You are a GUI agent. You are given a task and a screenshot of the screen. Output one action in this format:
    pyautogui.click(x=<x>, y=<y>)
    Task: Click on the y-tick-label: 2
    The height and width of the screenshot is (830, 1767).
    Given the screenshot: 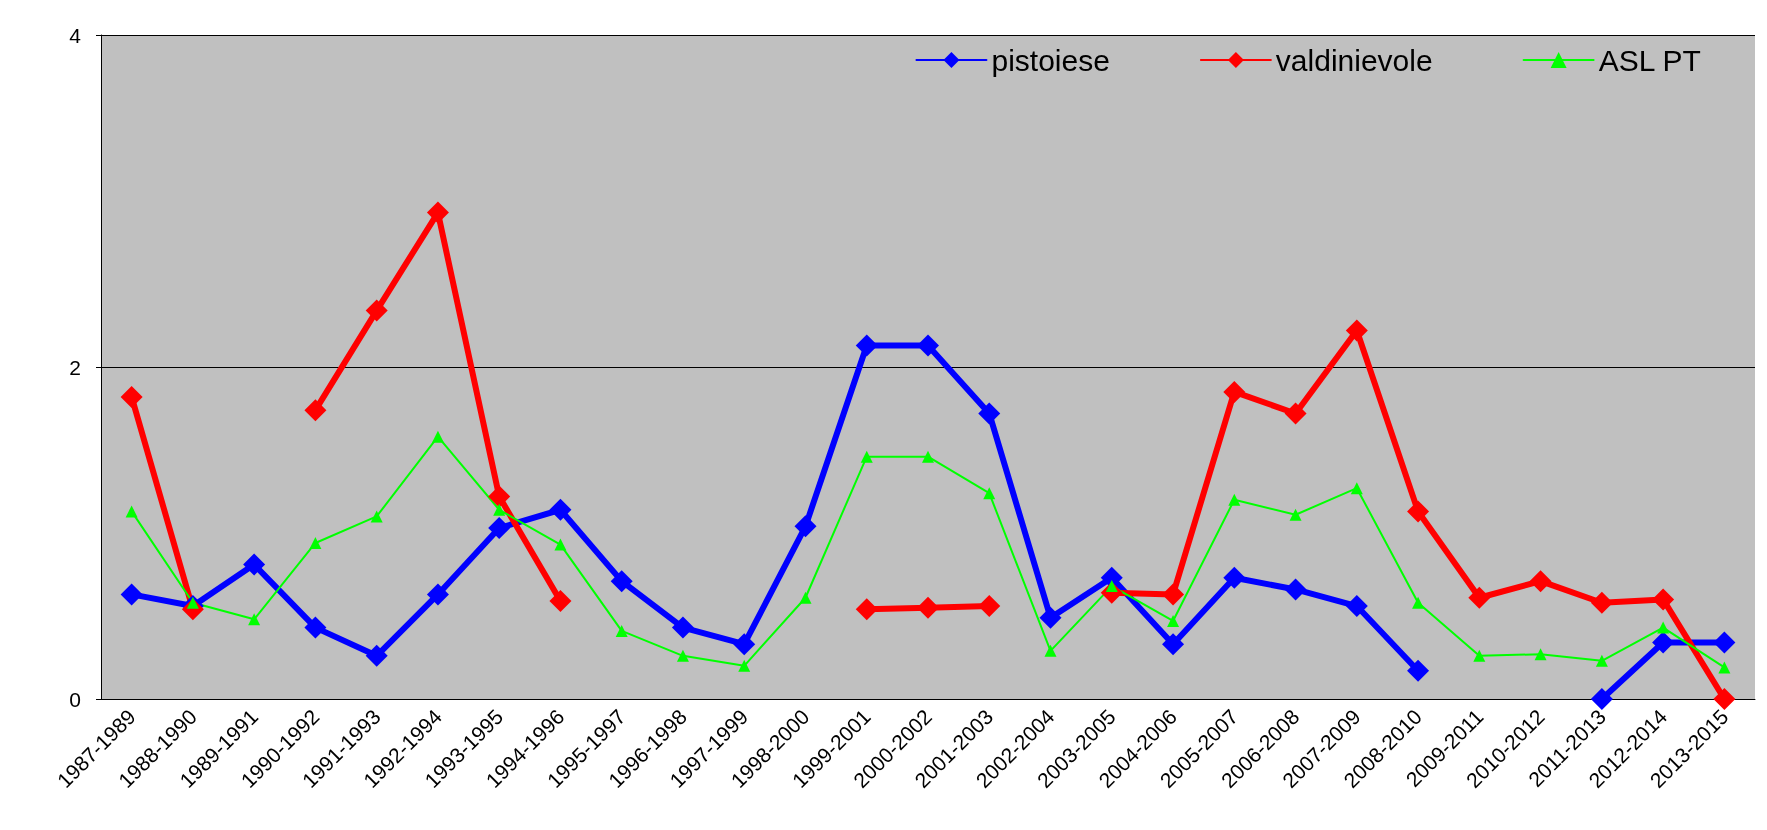 What is the action you would take?
    pyautogui.click(x=75, y=367)
    